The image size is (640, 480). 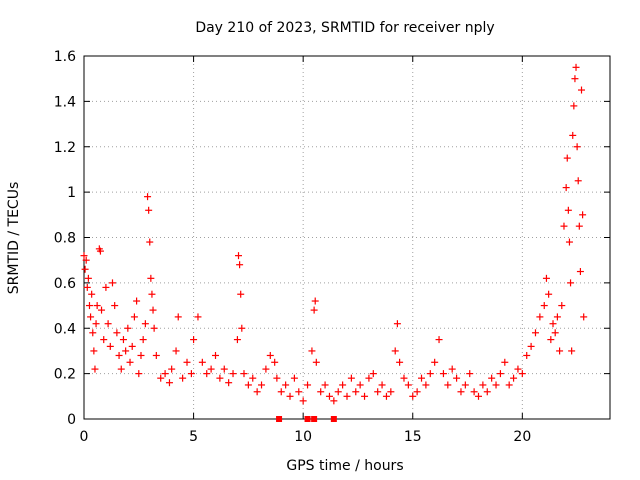 What do you see at coordinates (413, 437) in the screenshot?
I see `x-tick-label: 15` at bounding box center [413, 437].